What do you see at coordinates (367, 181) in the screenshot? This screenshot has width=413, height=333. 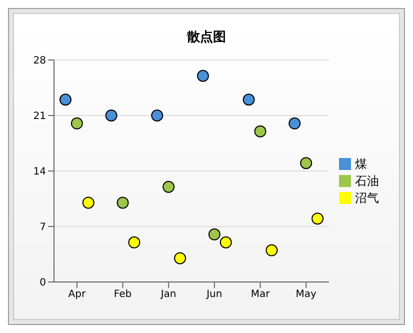 I see `legend-label: 石油` at bounding box center [367, 181].